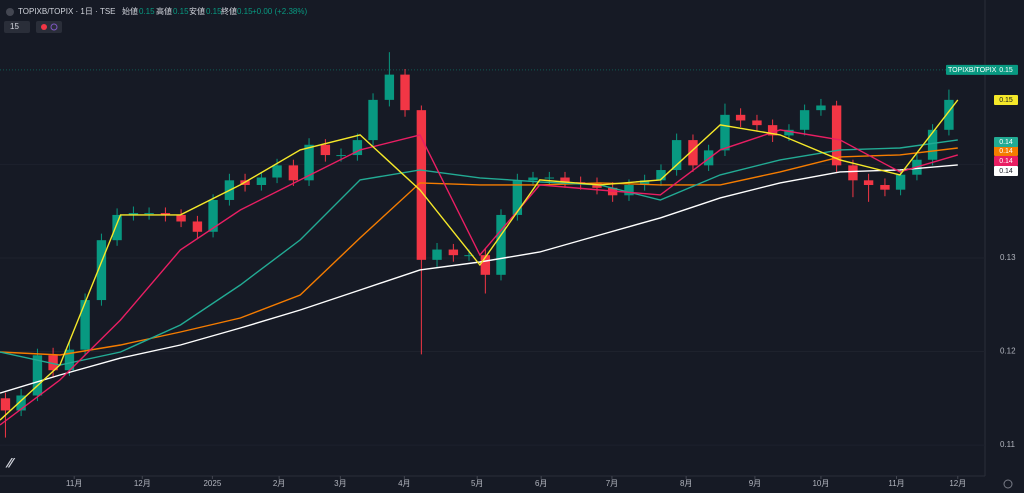  Describe the element at coordinates (67, 11) in the screenshot. I see `symbol: TOPIXB/TOPIX · 1日 · TSE` at that location.